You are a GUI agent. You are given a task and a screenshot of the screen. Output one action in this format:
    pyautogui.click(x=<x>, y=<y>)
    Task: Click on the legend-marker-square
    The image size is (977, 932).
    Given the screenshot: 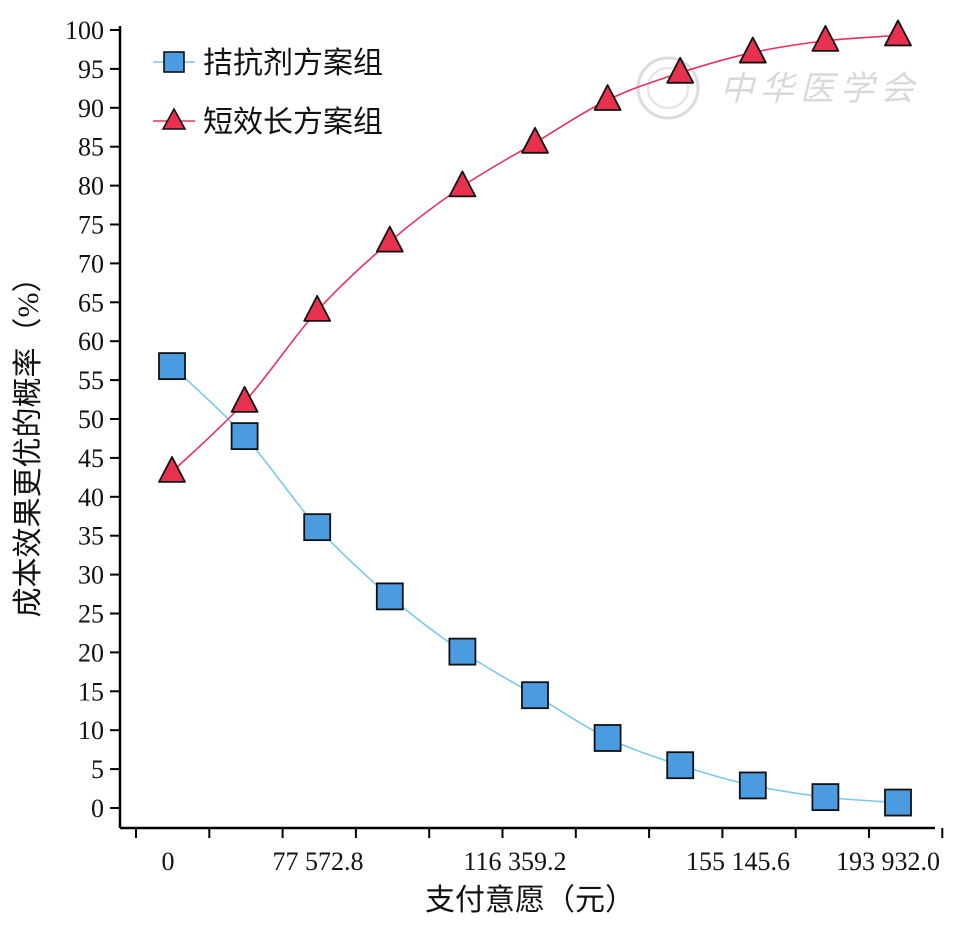 What is the action you would take?
    pyautogui.click(x=174, y=62)
    